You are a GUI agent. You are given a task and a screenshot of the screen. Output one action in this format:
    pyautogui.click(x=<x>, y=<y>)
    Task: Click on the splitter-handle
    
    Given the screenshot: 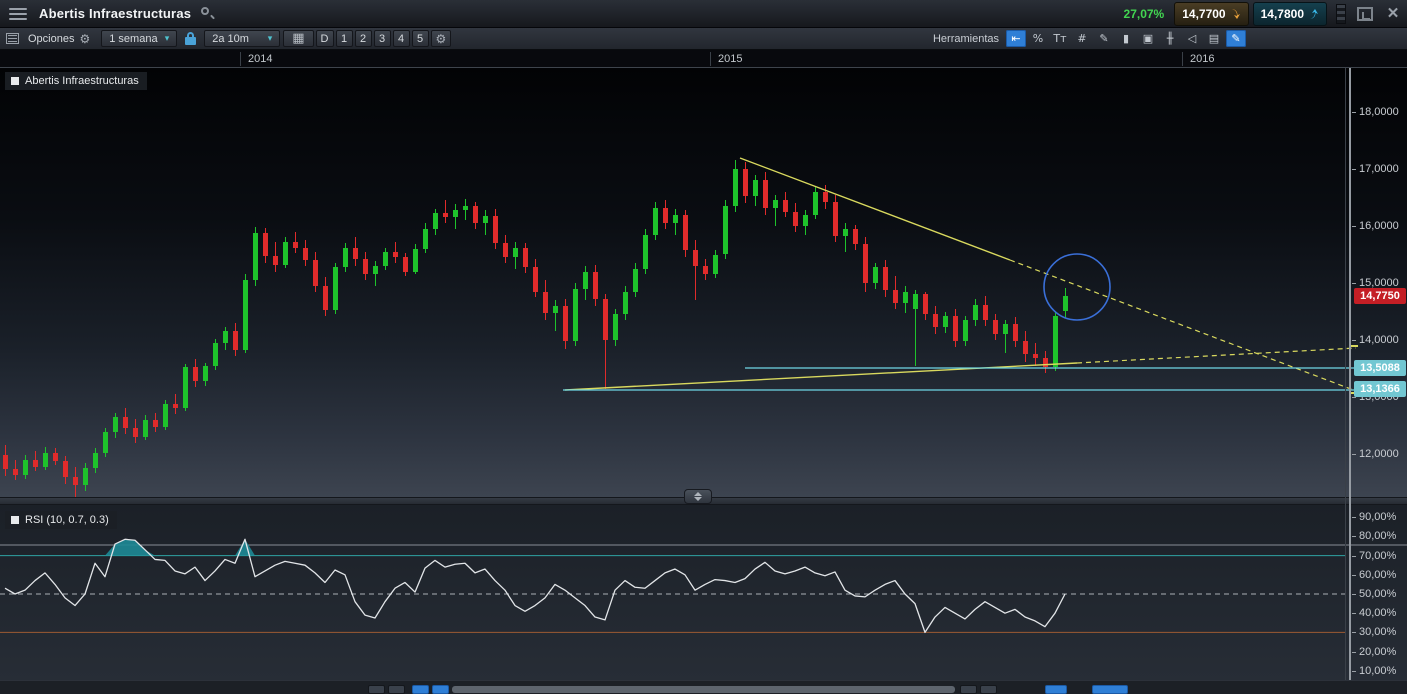 What is the action you would take?
    pyautogui.click(x=698, y=496)
    